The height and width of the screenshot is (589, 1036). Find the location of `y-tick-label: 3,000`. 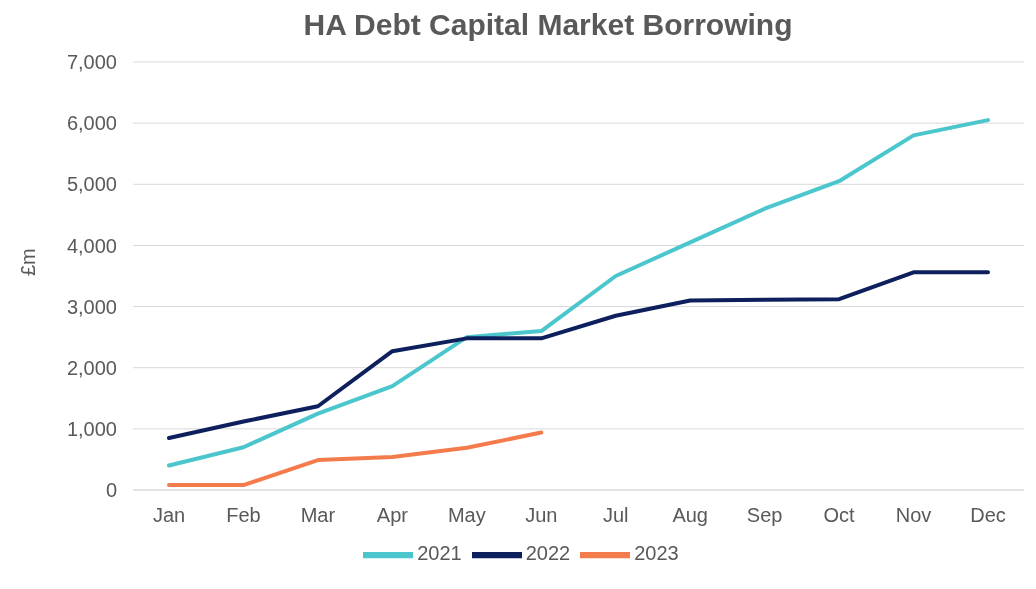

y-tick-label: 3,000 is located at coordinates (91, 306).